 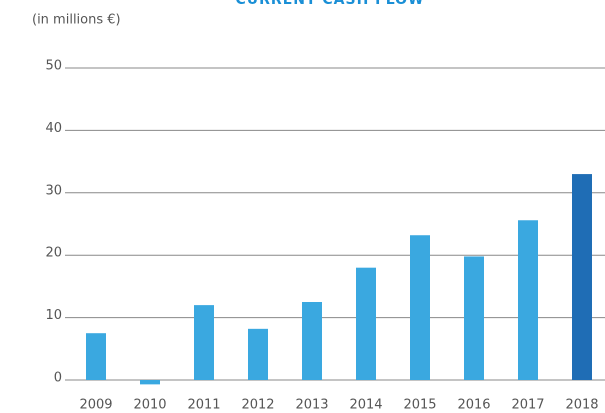 What do you see at coordinates (95, 405) in the screenshot?
I see `x-tick-label: 2009` at bounding box center [95, 405].